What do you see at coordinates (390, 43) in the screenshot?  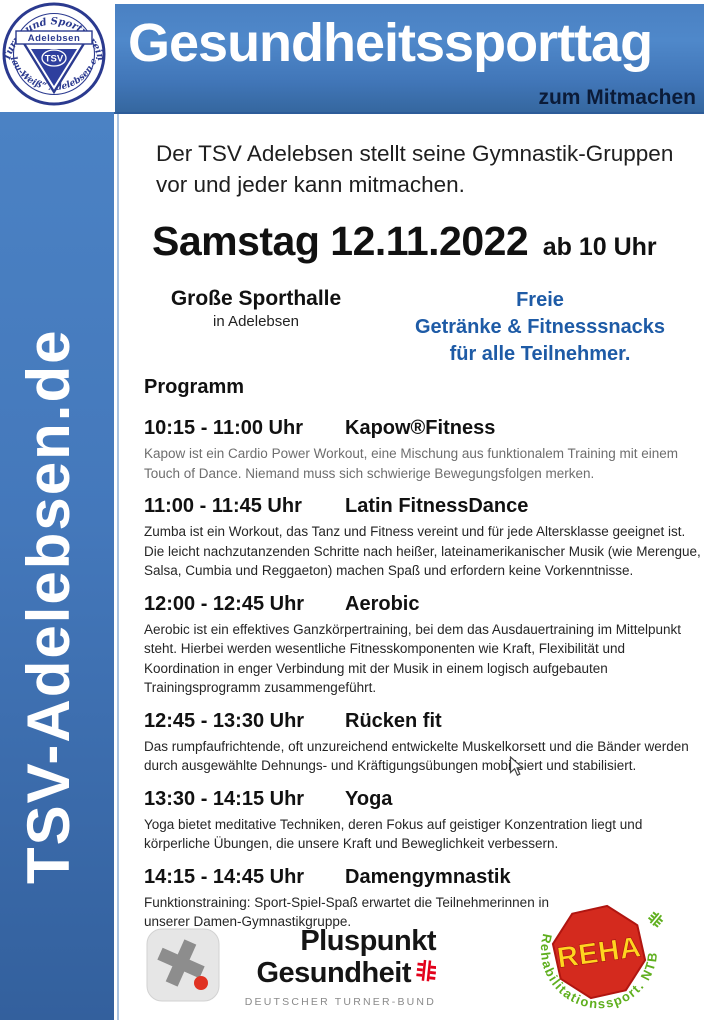 I see `page-title: Gesundheitssporttag` at bounding box center [390, 43].